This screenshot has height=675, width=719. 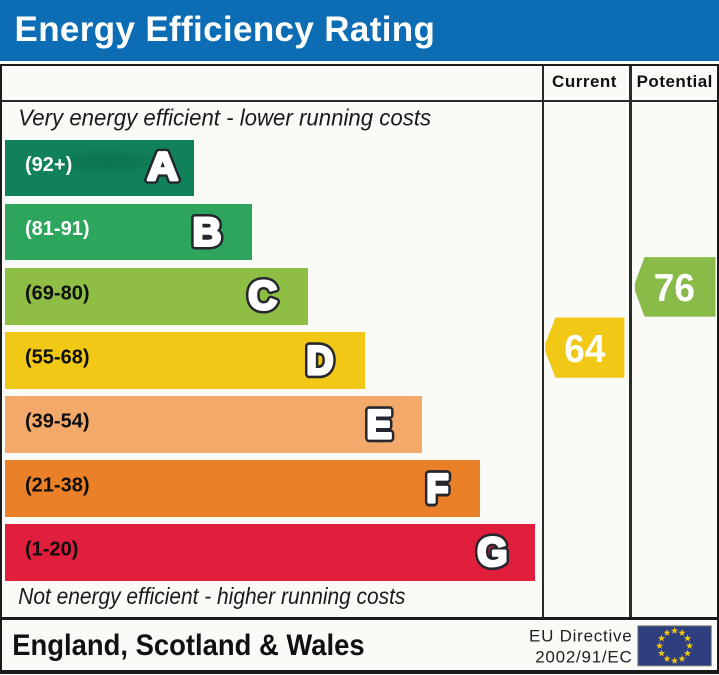 What do you see at coordinates (51, 550) in the screenshot?
I see `svg-text: (1-20)` at bounding box center [51, 550].